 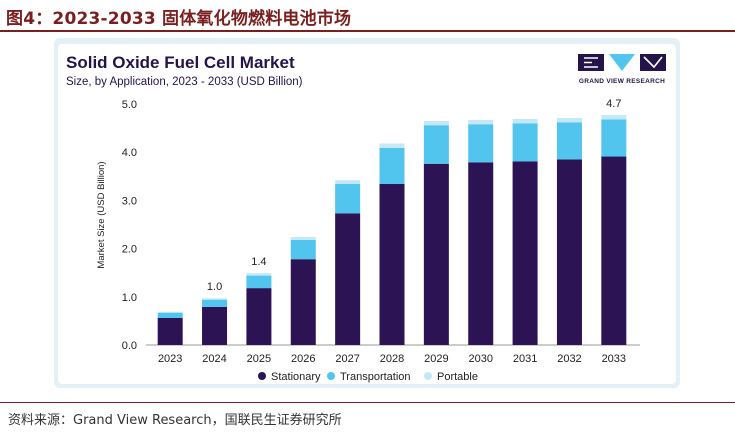 I want to click on y-axis-title: Market Size (USD Billion), so click(x=101, y=214).